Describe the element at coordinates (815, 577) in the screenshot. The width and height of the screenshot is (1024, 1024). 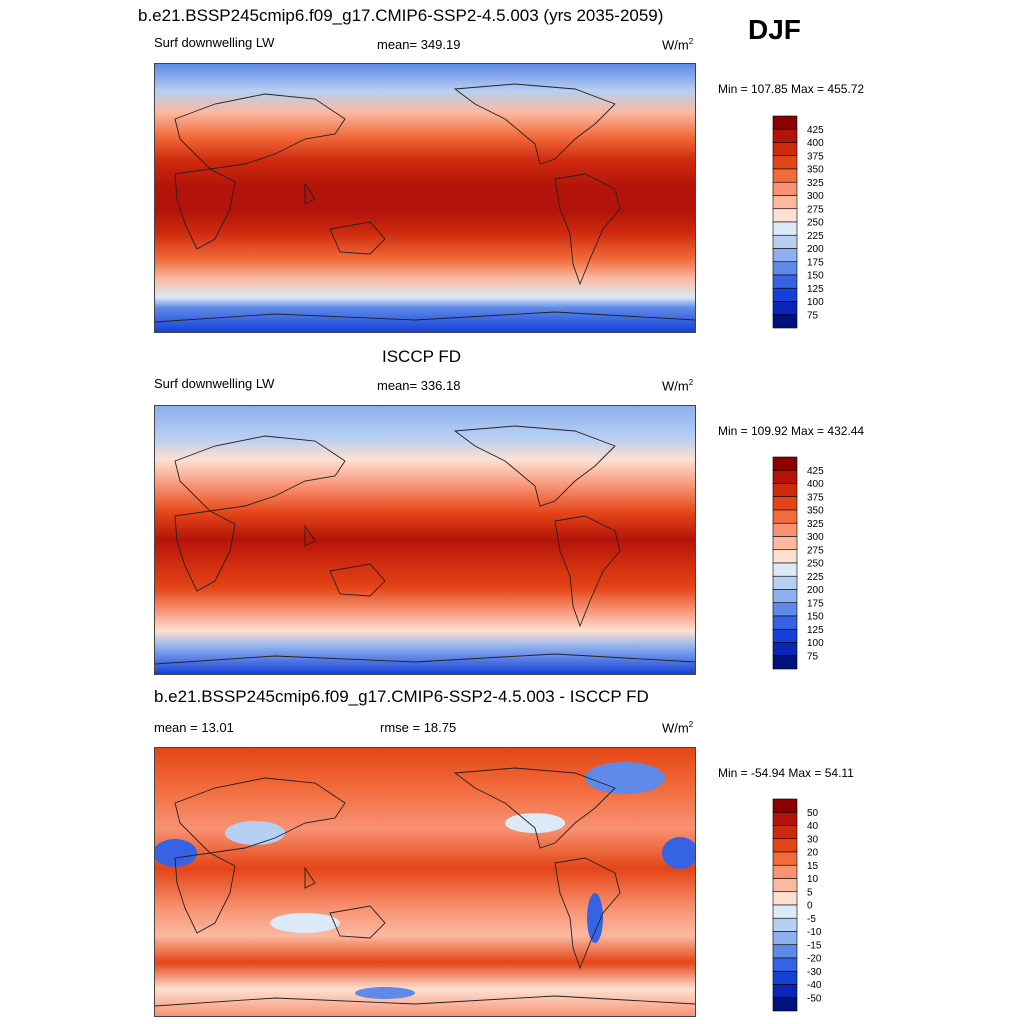
I see `colorbar-tick-label: 225` at that location.